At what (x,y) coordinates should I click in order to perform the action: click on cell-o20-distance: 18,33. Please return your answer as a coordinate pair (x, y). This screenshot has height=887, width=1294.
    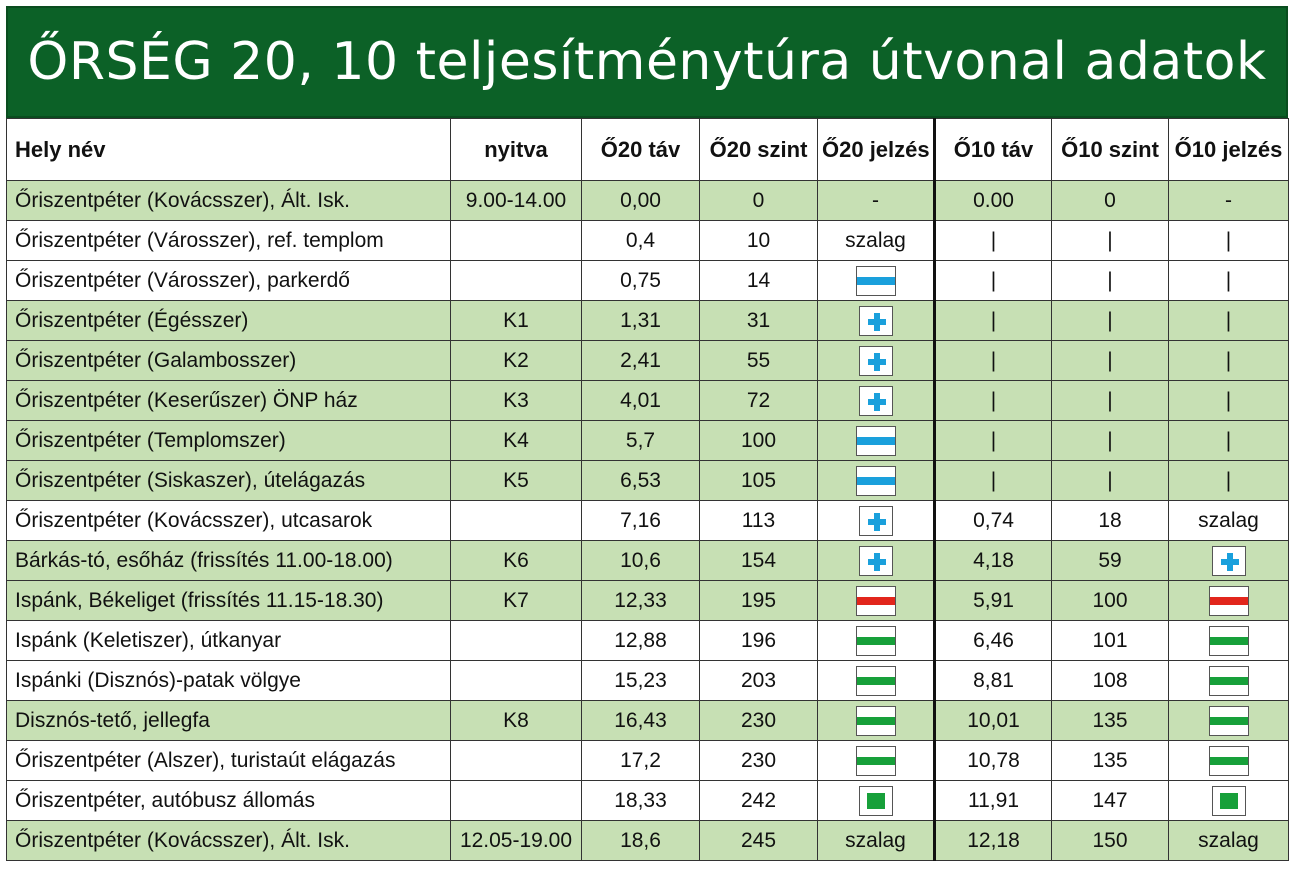
    Looking at the image, I should click on (640, 800).